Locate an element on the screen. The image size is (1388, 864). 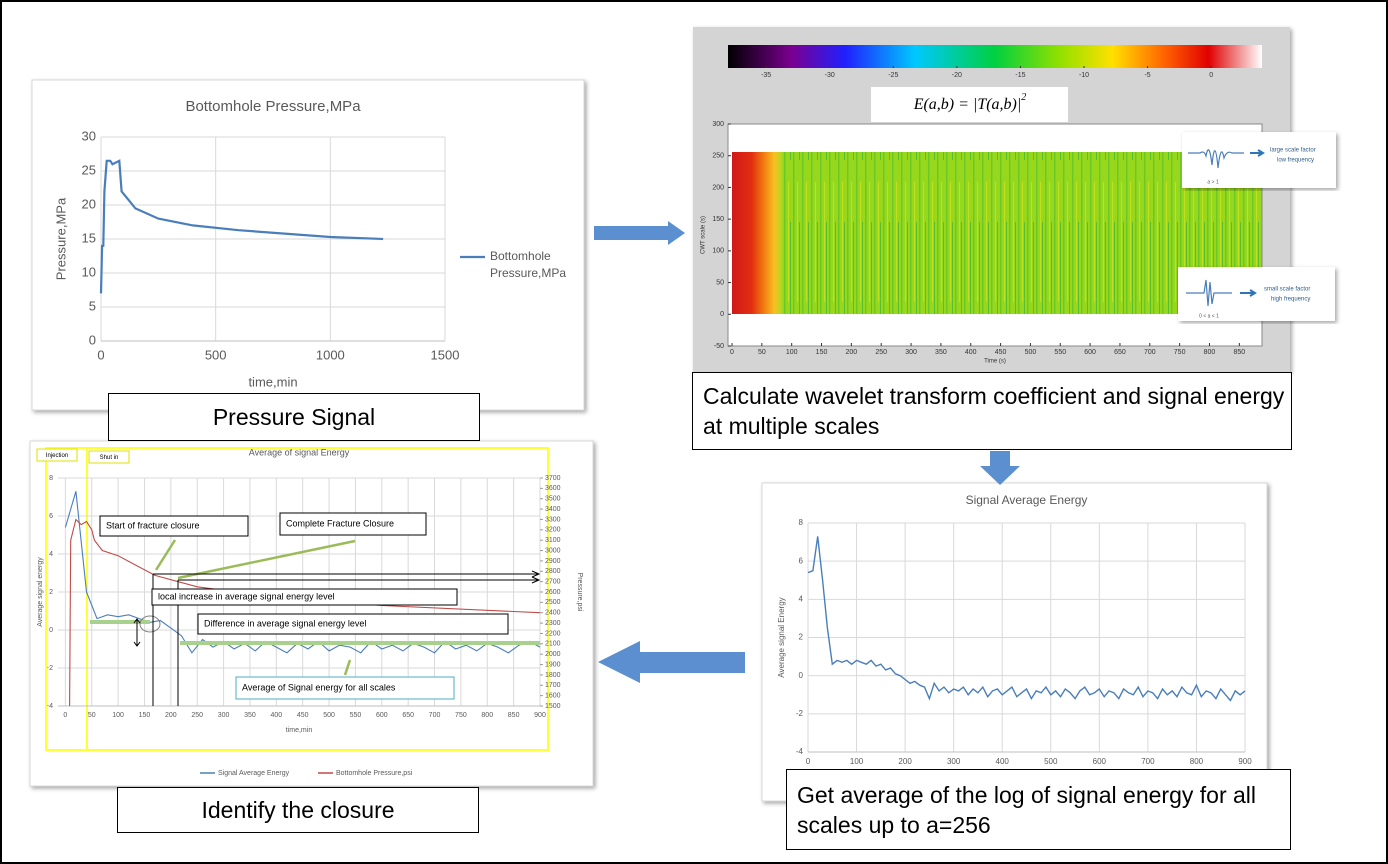
y-axis-label: Average signal energy is located at coordinates (40, 592).